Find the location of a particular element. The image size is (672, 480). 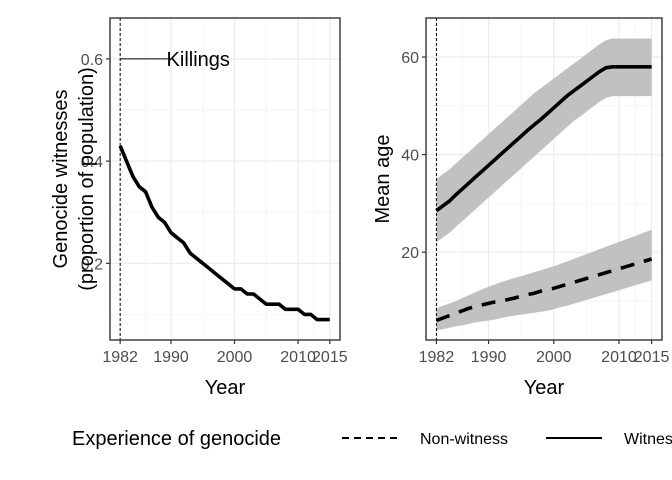

left-series is located at coordinates (224, 233).